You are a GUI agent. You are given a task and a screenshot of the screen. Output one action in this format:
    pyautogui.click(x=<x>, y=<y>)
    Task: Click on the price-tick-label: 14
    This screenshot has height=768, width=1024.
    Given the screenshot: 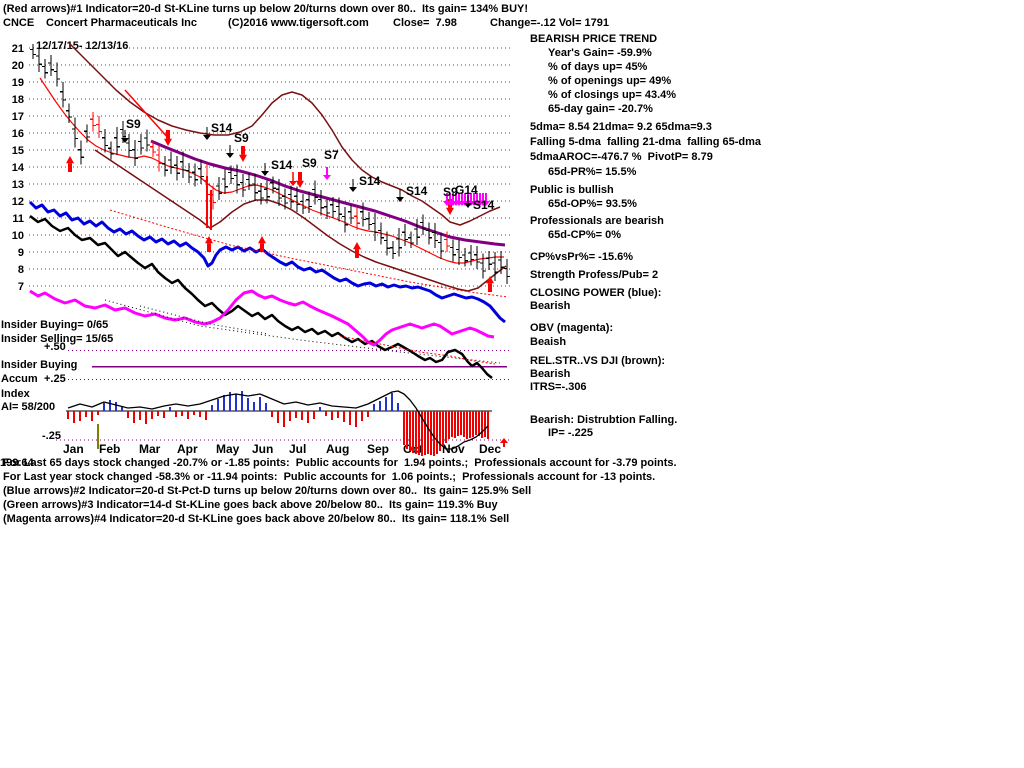 What is the action you would take?
    pyautogui.click(x=18, y=168)
    